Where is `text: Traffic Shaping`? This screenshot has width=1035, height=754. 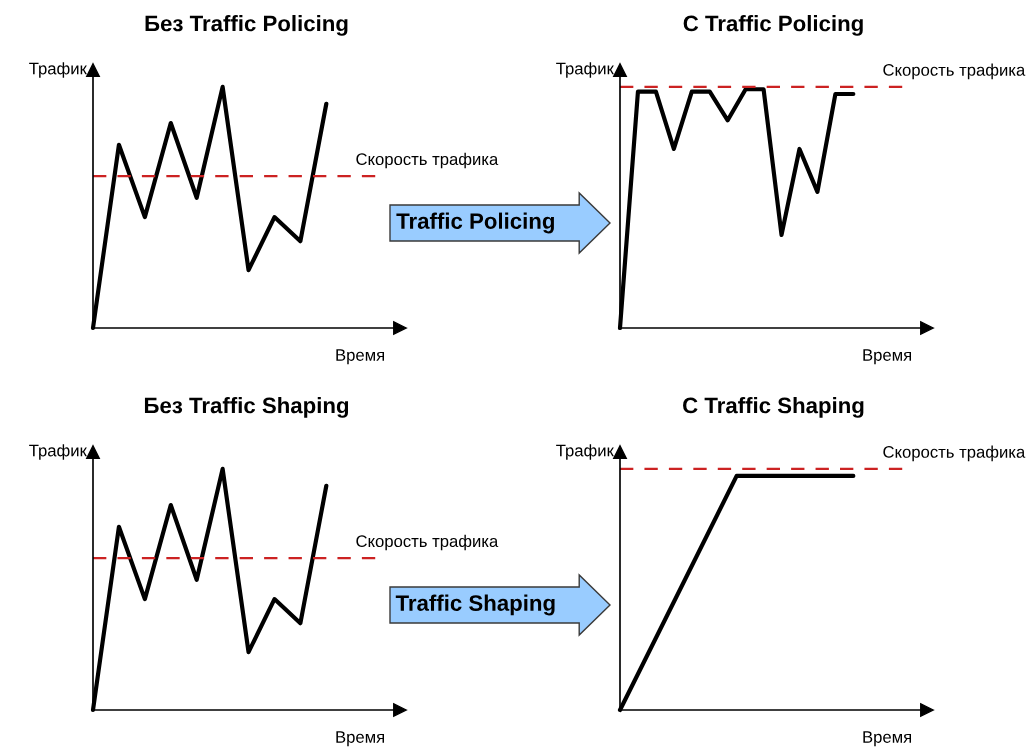 text: Traffic Shaping is located at coordinates (475, 605).